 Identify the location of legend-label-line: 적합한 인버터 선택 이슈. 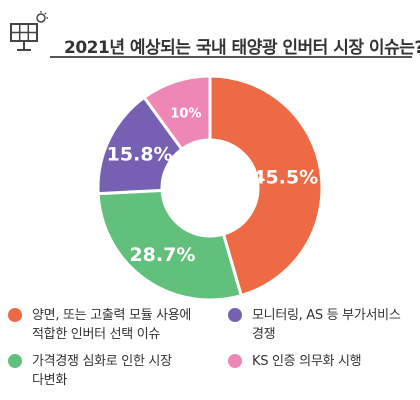
(96, 334).